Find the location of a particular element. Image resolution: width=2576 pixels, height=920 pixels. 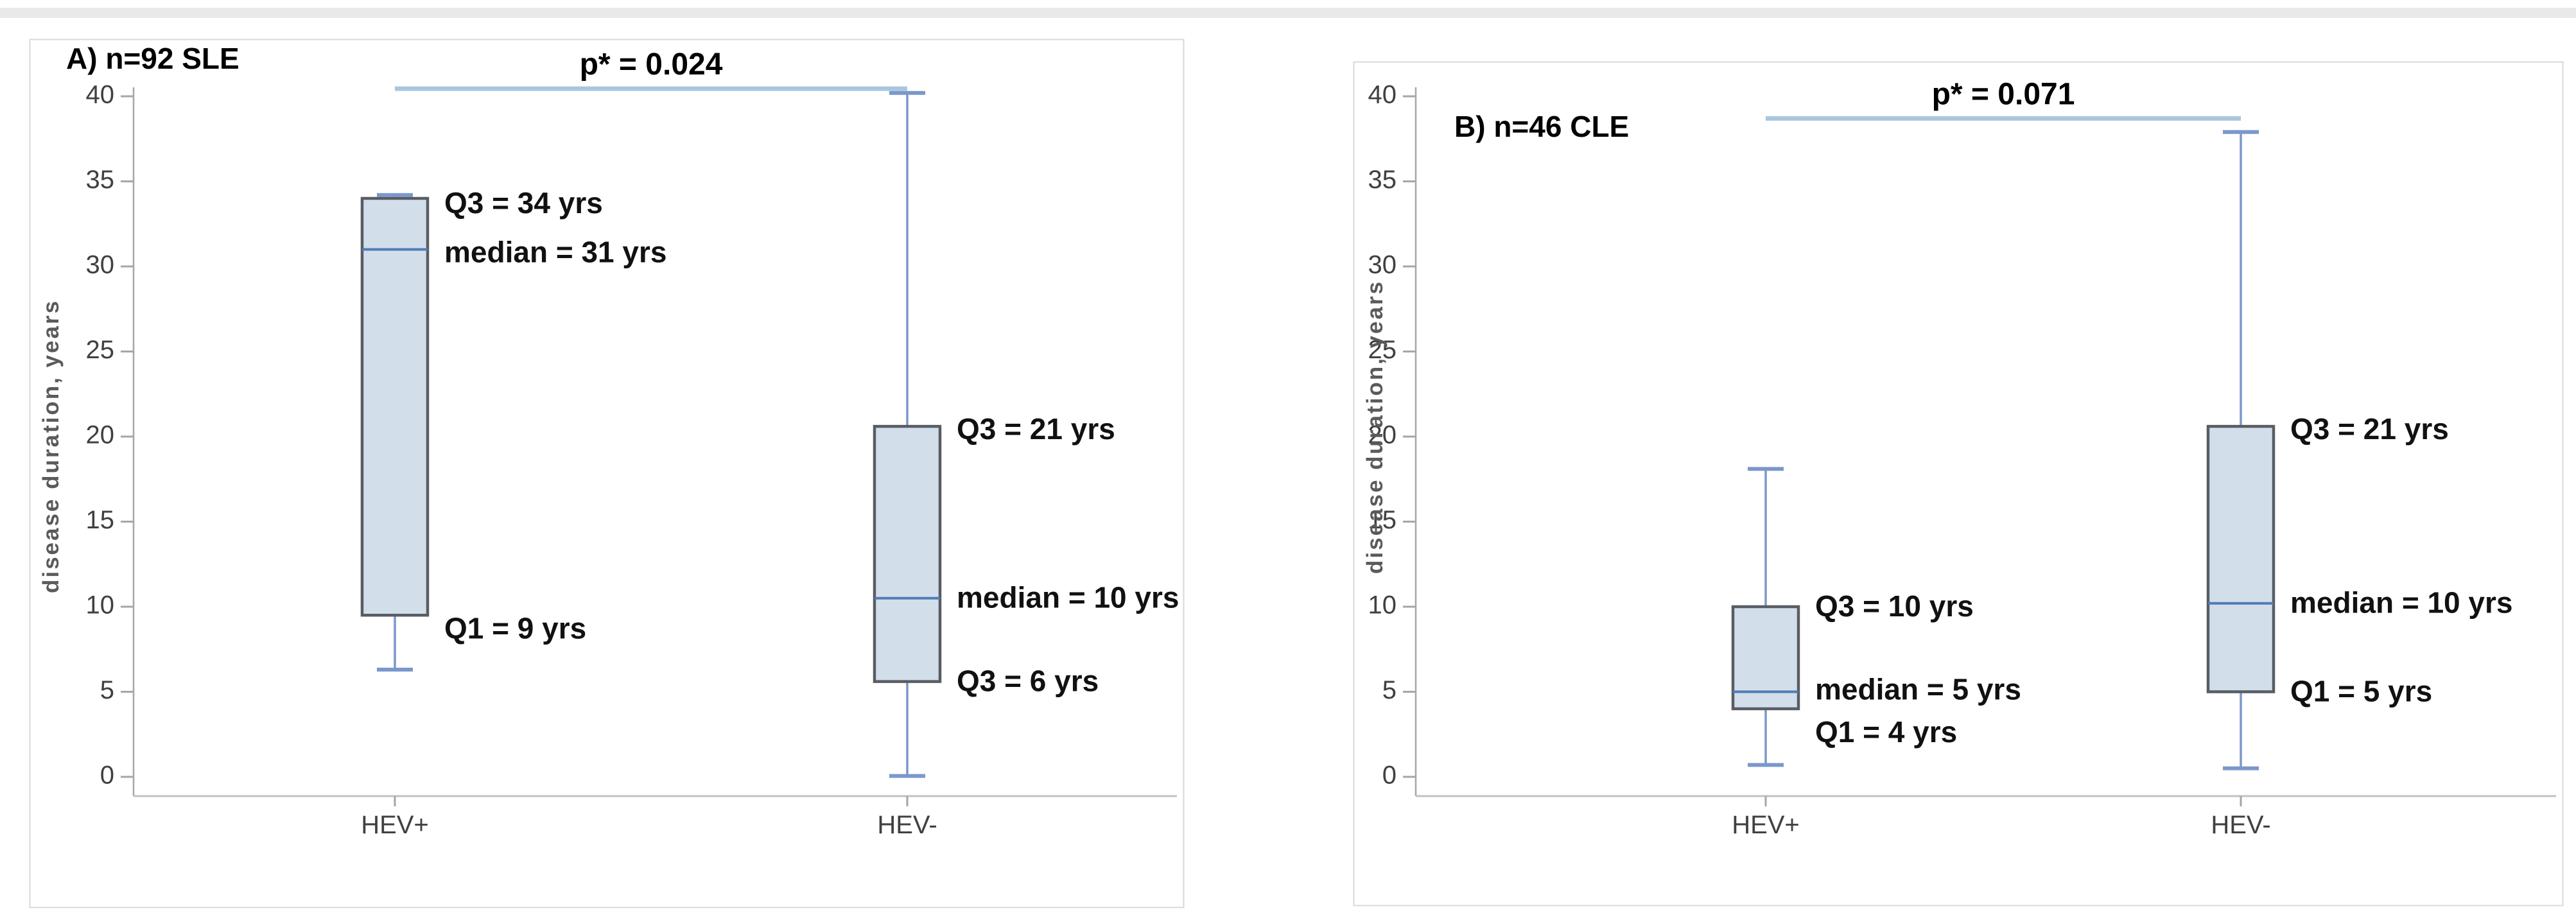

panel-a-box-hev-minus is located at coordinates (907, 553).